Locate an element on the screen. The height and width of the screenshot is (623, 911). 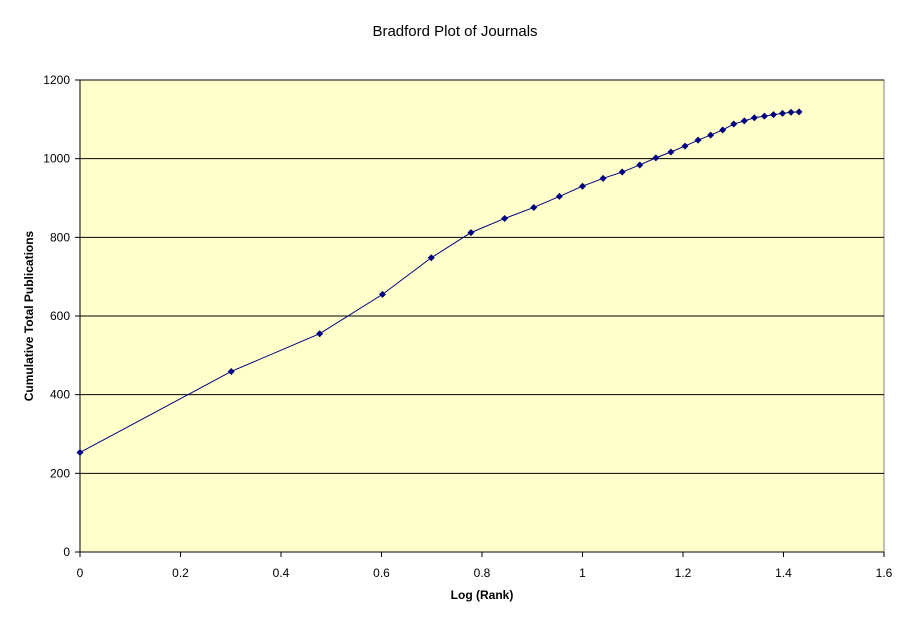
y-tick-label: 400 is located at coordinates (60, 395).